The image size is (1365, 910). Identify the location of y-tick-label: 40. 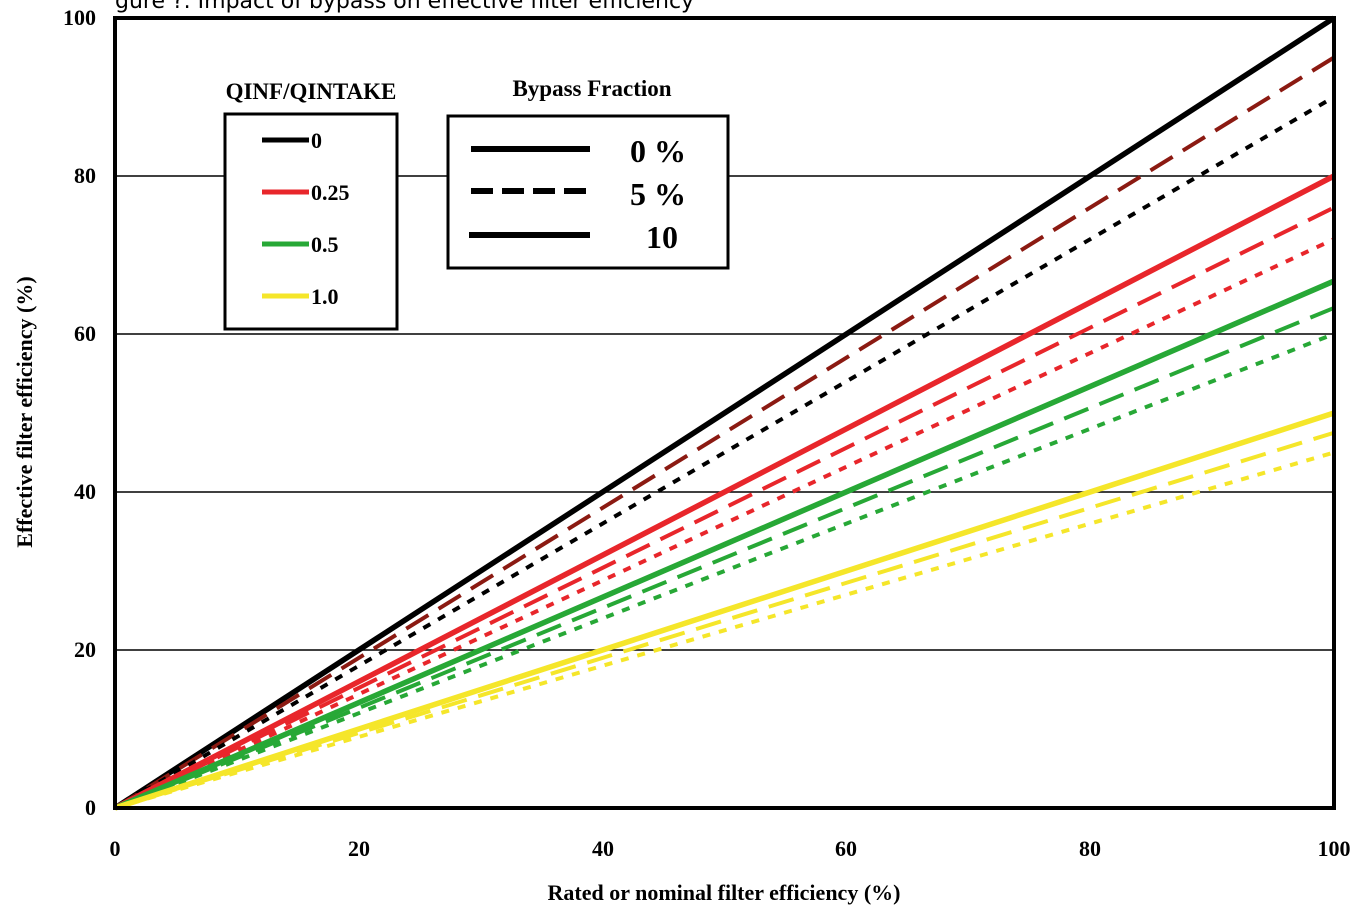
(85, 491).